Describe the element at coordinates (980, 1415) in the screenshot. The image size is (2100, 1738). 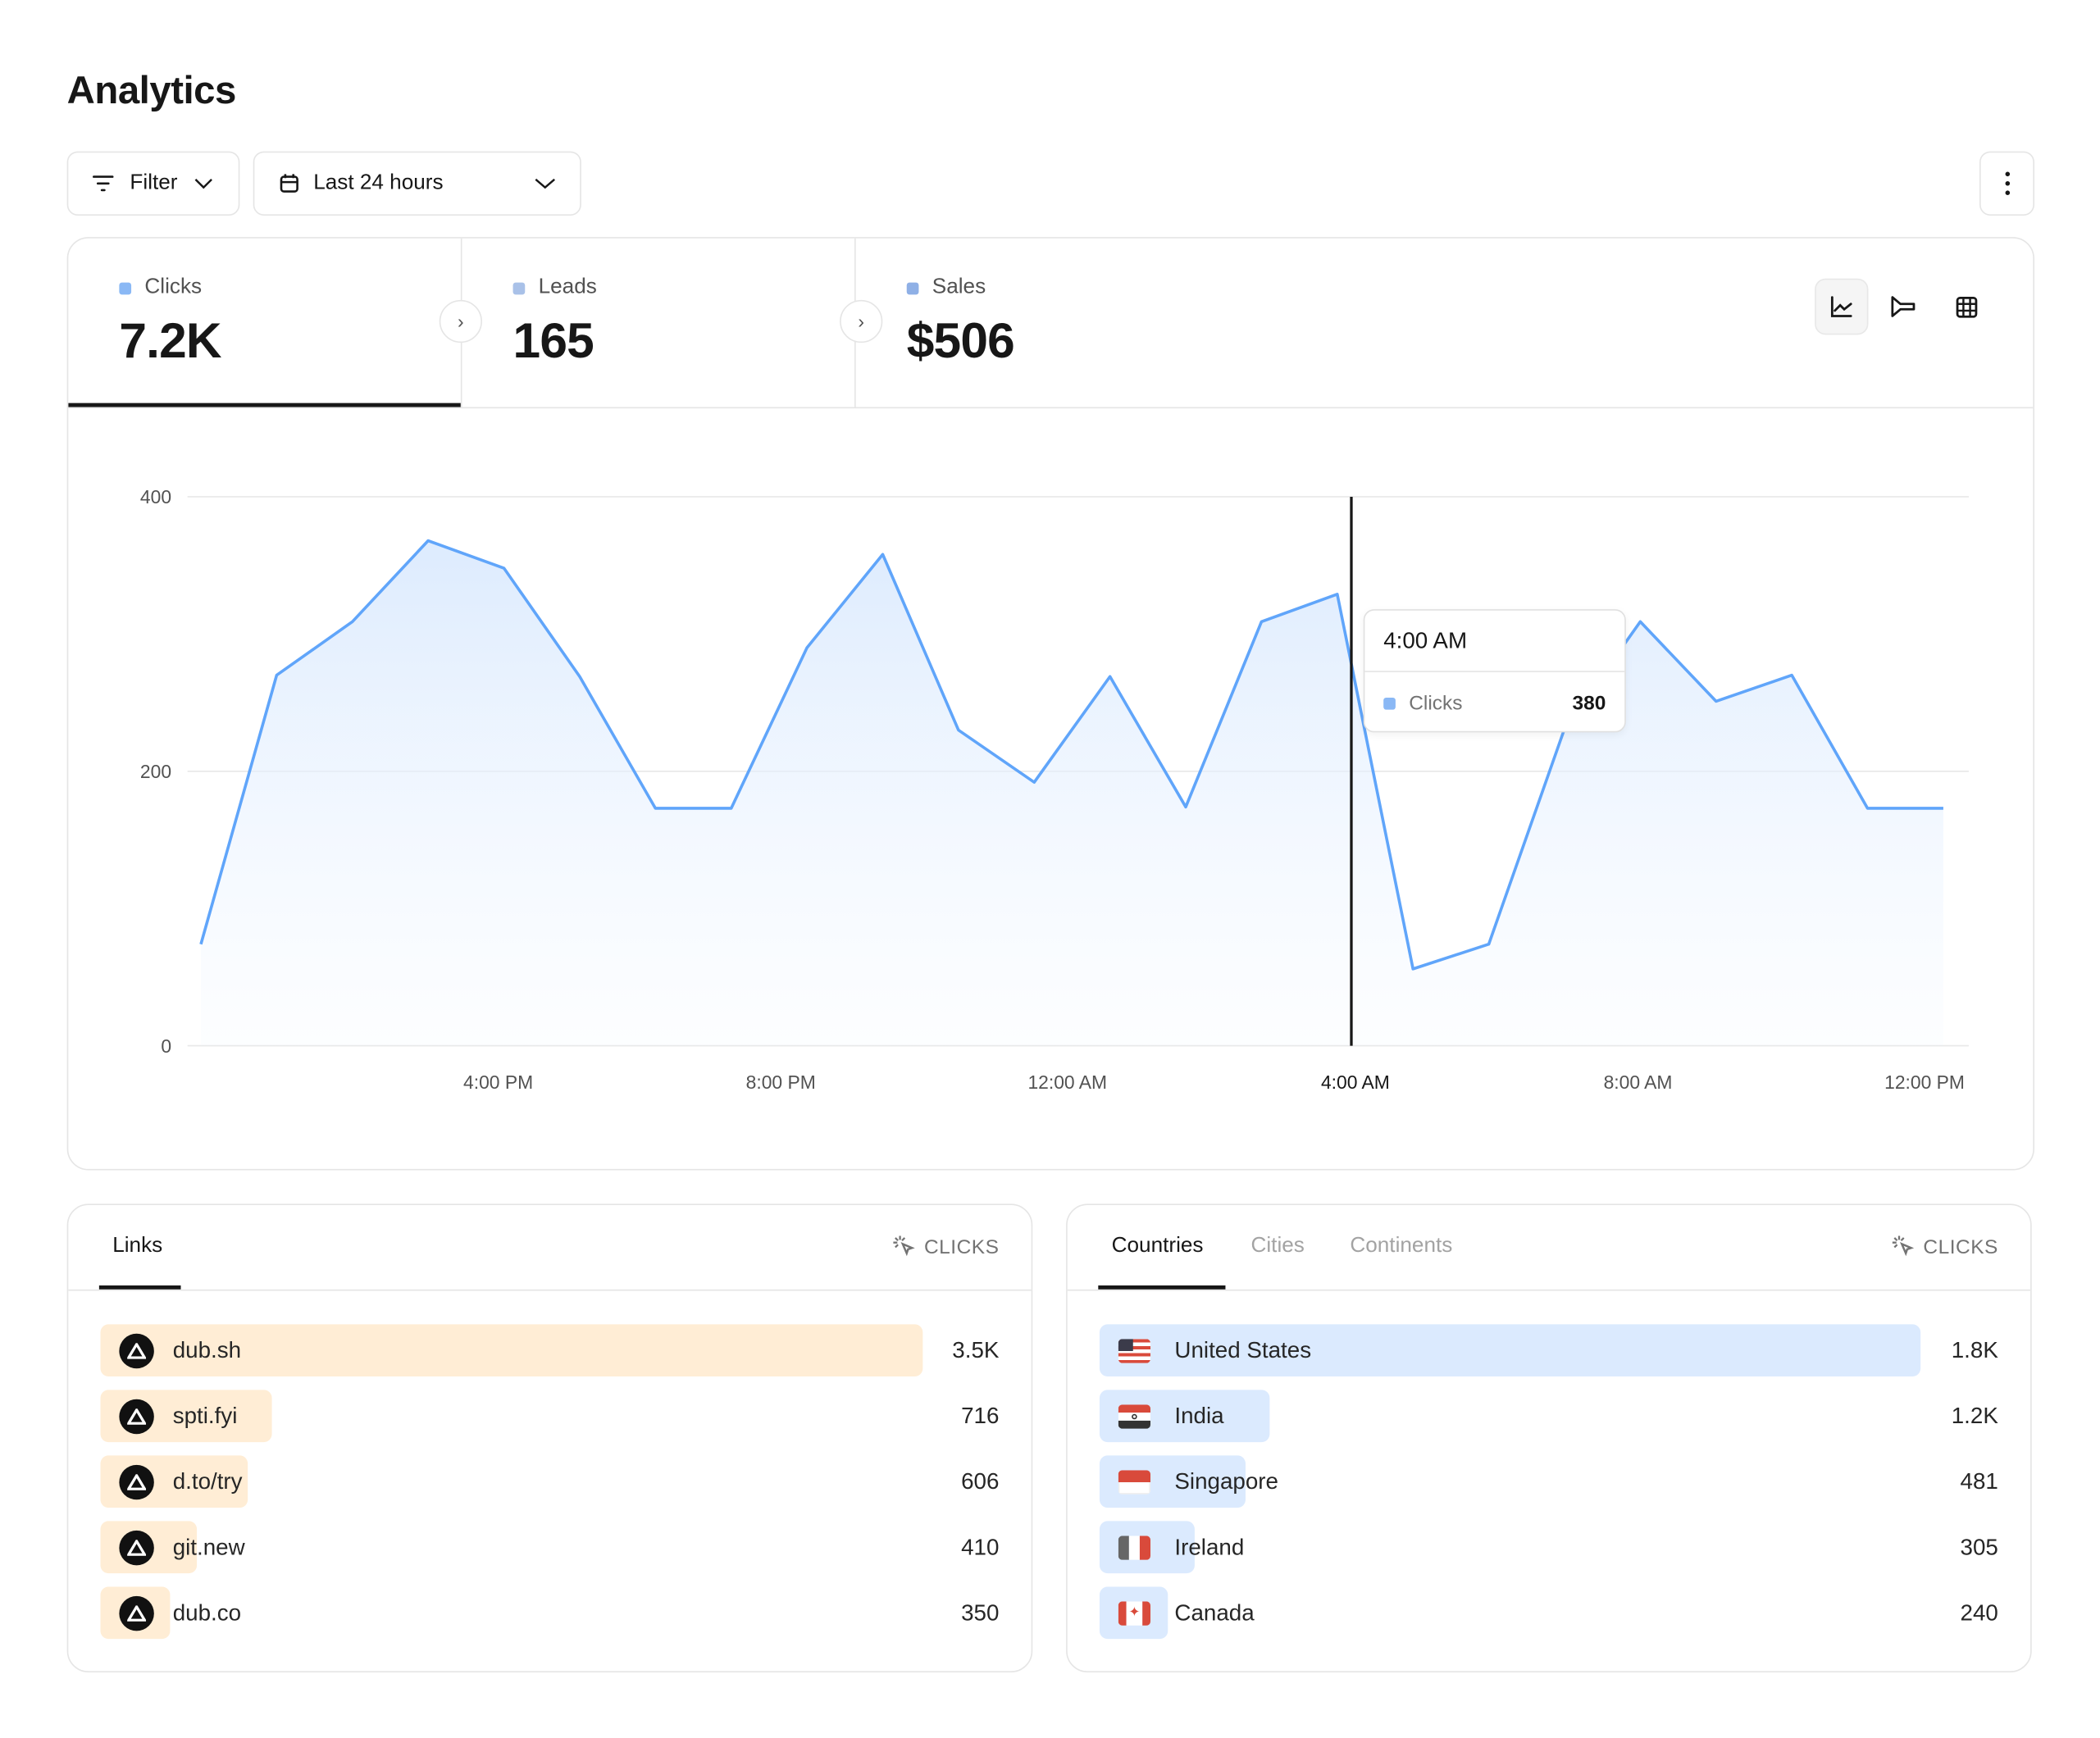
I see `row-value: 716` at that location.